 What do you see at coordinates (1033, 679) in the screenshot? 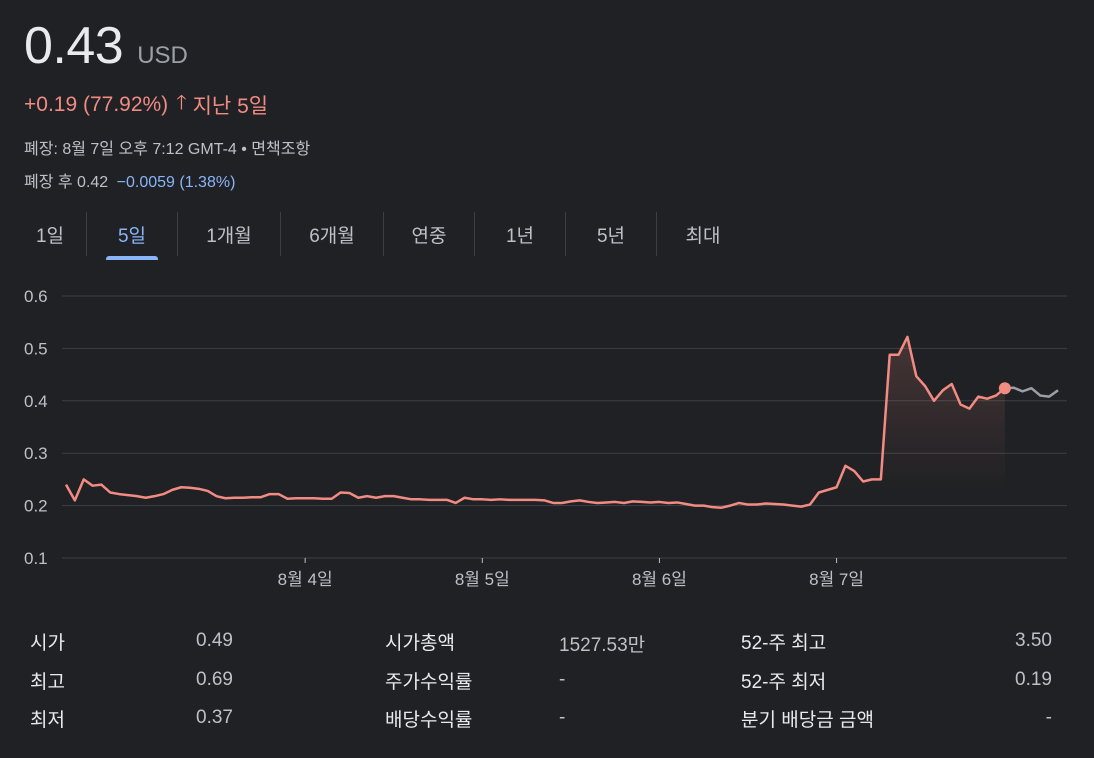
I see `stat-value-52w-low: 0.19` at bounding box center [1033, 679].